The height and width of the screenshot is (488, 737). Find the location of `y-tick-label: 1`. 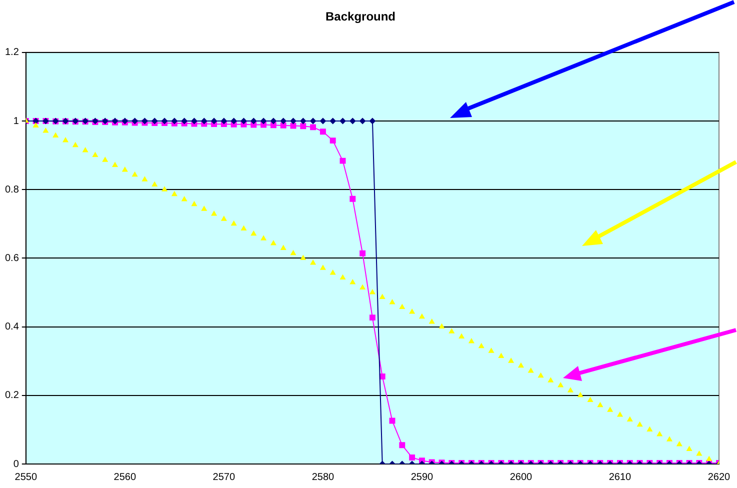

y-tick-label: 1 is located at coordinates (16, 121).